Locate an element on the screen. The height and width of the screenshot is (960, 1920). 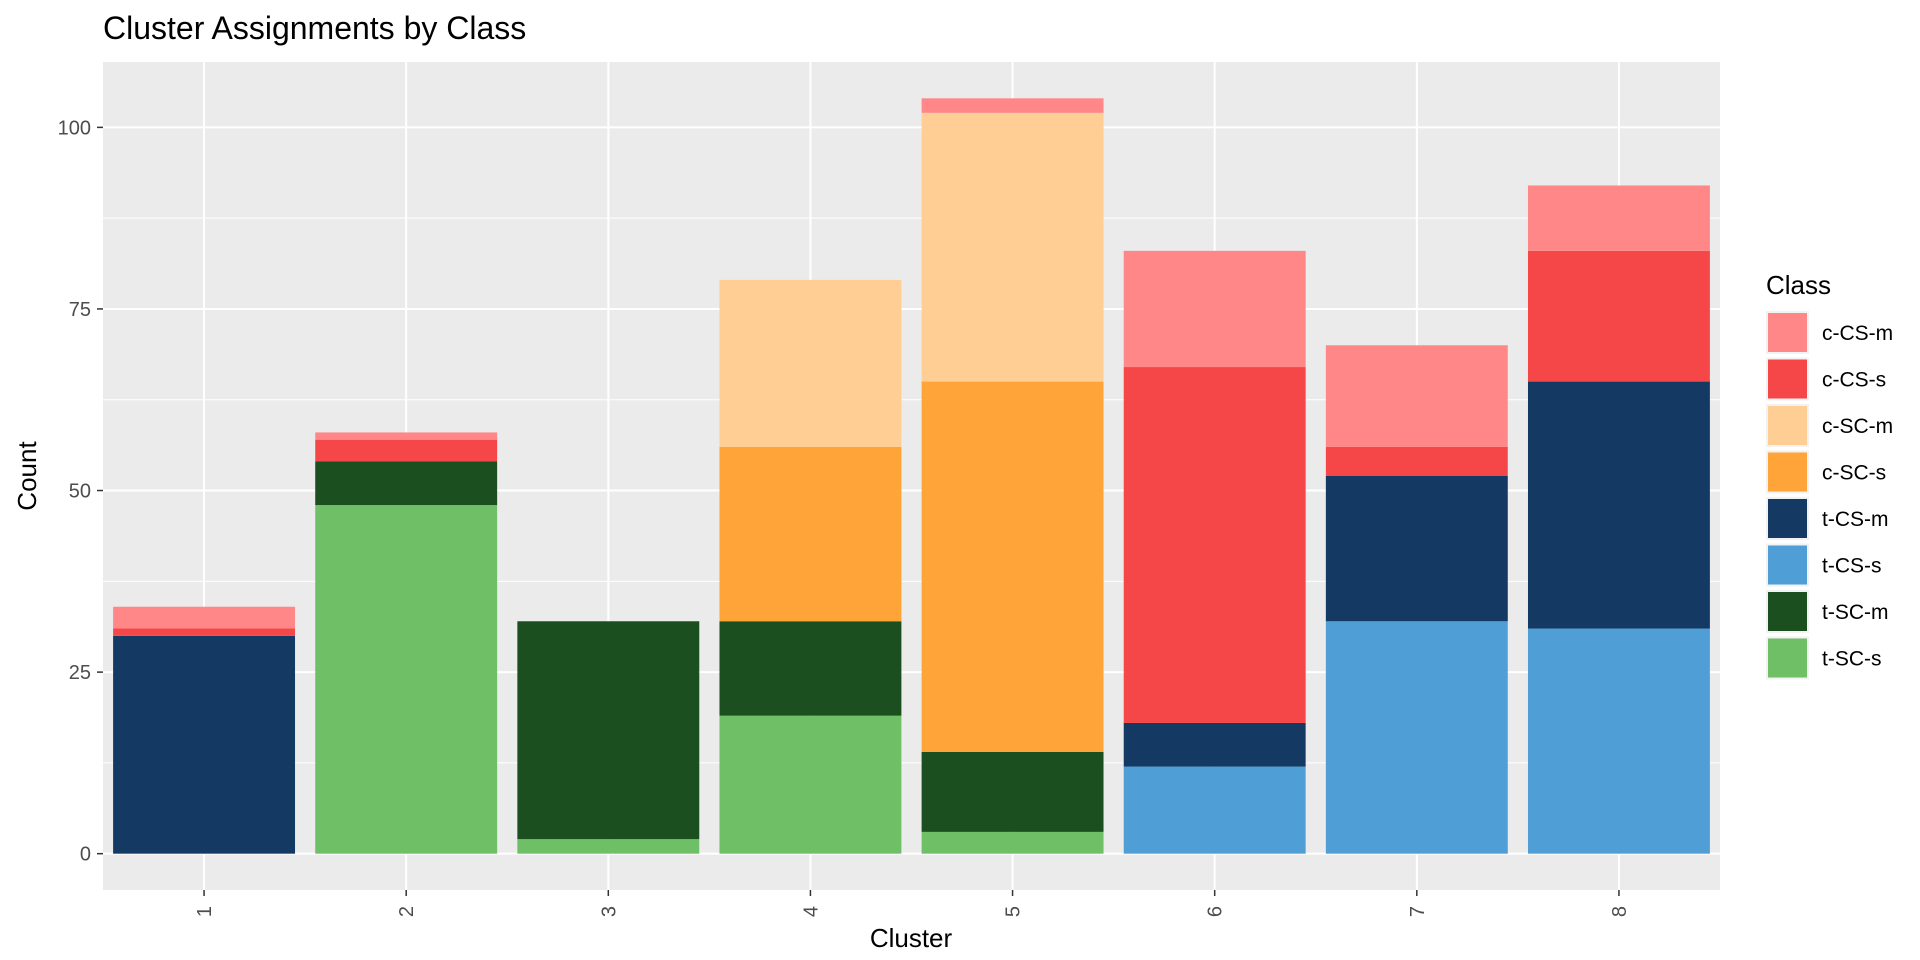
legend-item: c-SC-m is located at coordinates (1829, 425).